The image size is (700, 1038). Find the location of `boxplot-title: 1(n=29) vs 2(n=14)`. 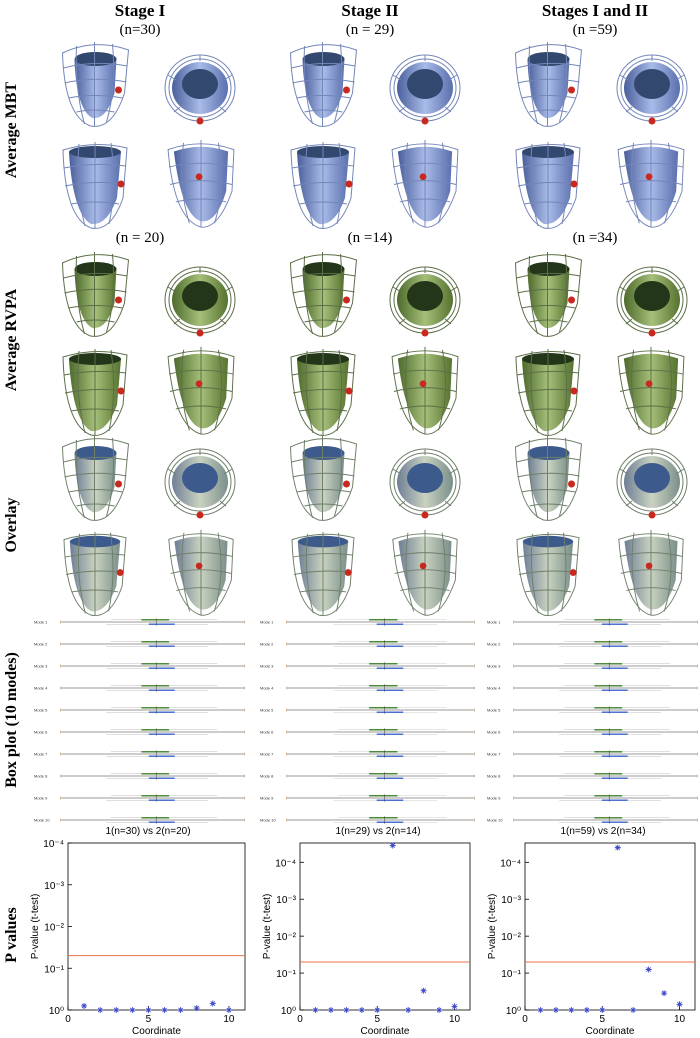

boxplot-title: 1(n=29) vs 2(n=14) is located at coordinates (377, 831).